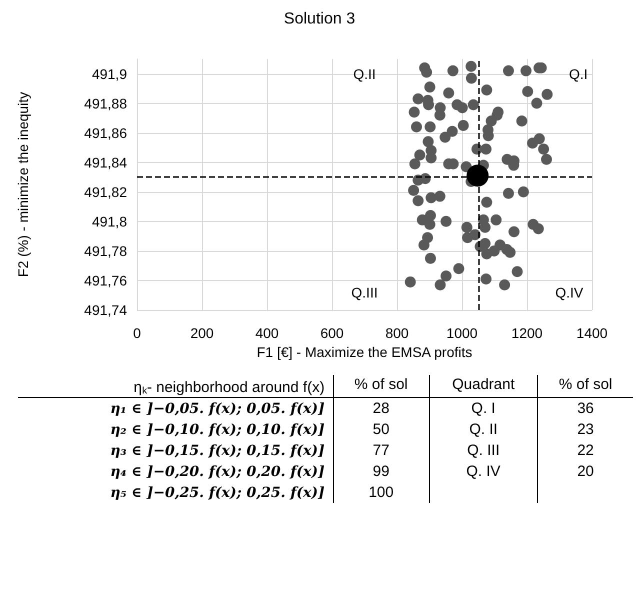 This screenshot has width=639, height=601. What do you see at coordinates (381, 492) in the screenshot?
I see `text: 100` at bounding box center [381, 492].